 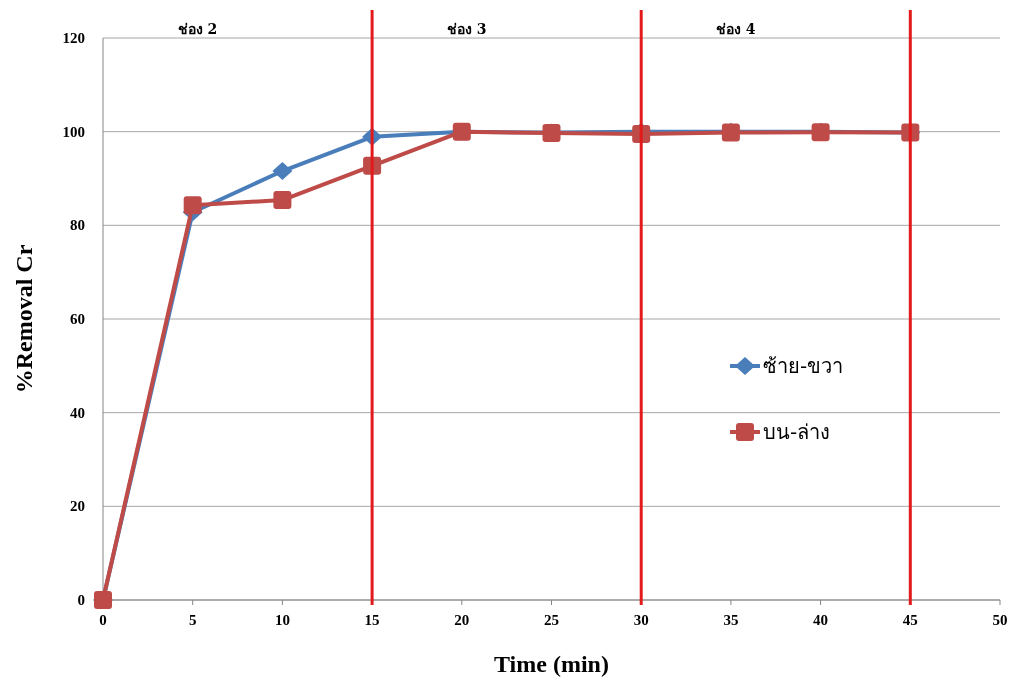 I want to click on x-tick-label: 40, so click(x=821, y=620).